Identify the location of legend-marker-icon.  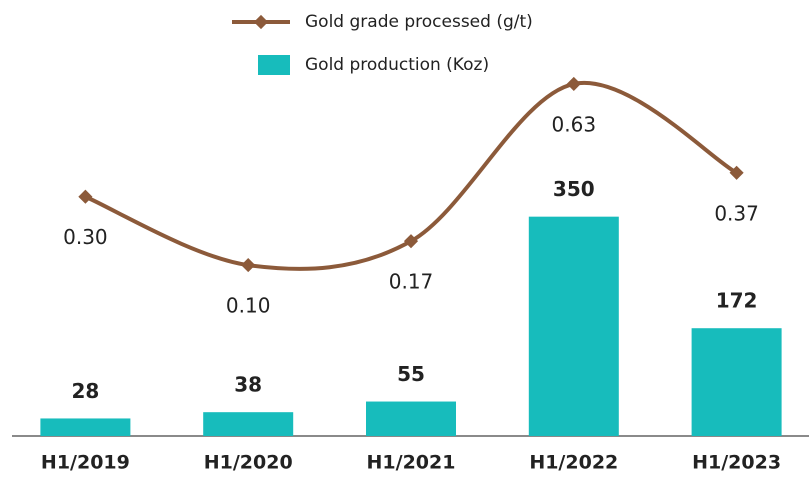
(261, 22).